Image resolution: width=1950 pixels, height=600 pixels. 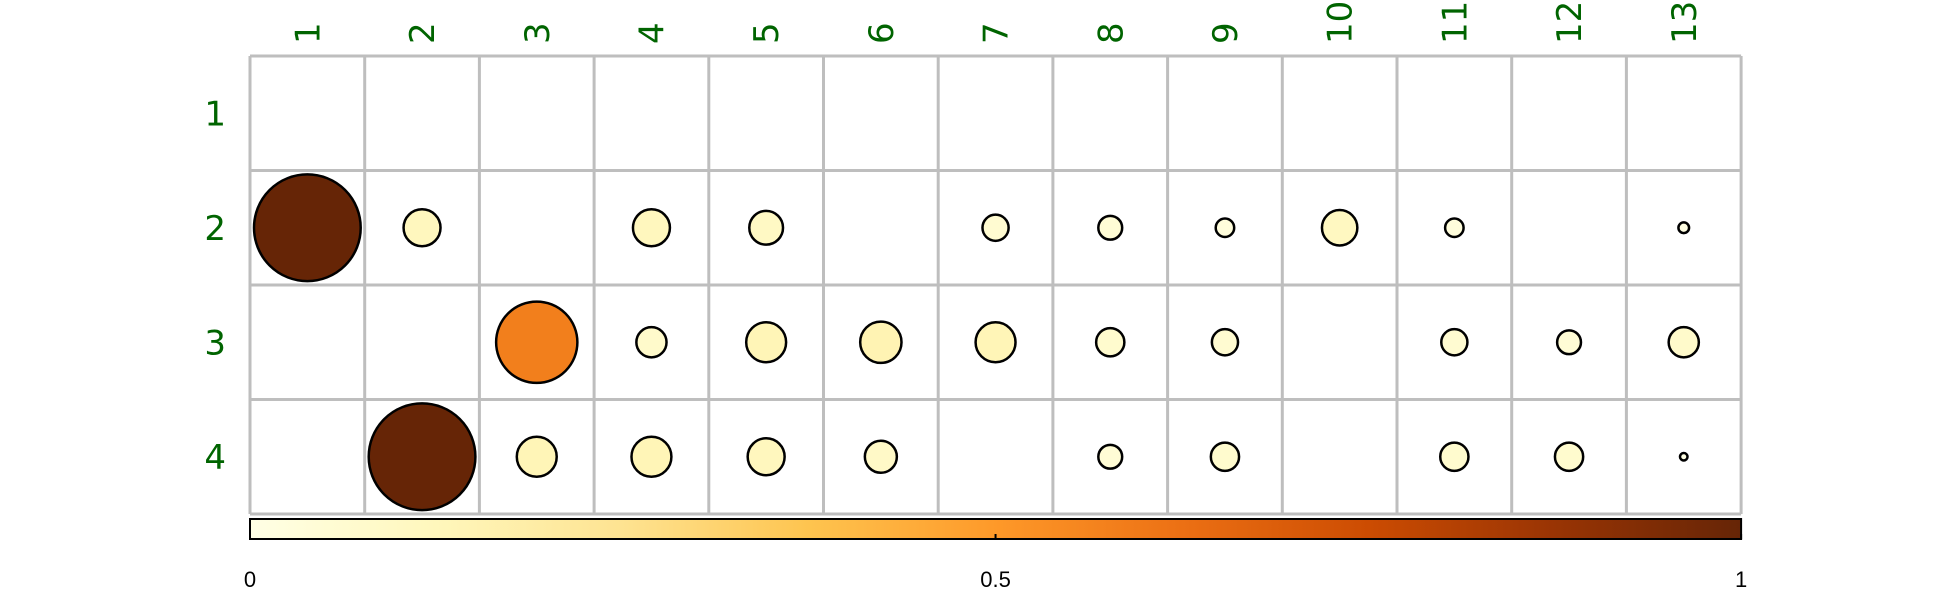 I want to click on colorbar-tick-label: 0.5, so click(x=995, y=579).